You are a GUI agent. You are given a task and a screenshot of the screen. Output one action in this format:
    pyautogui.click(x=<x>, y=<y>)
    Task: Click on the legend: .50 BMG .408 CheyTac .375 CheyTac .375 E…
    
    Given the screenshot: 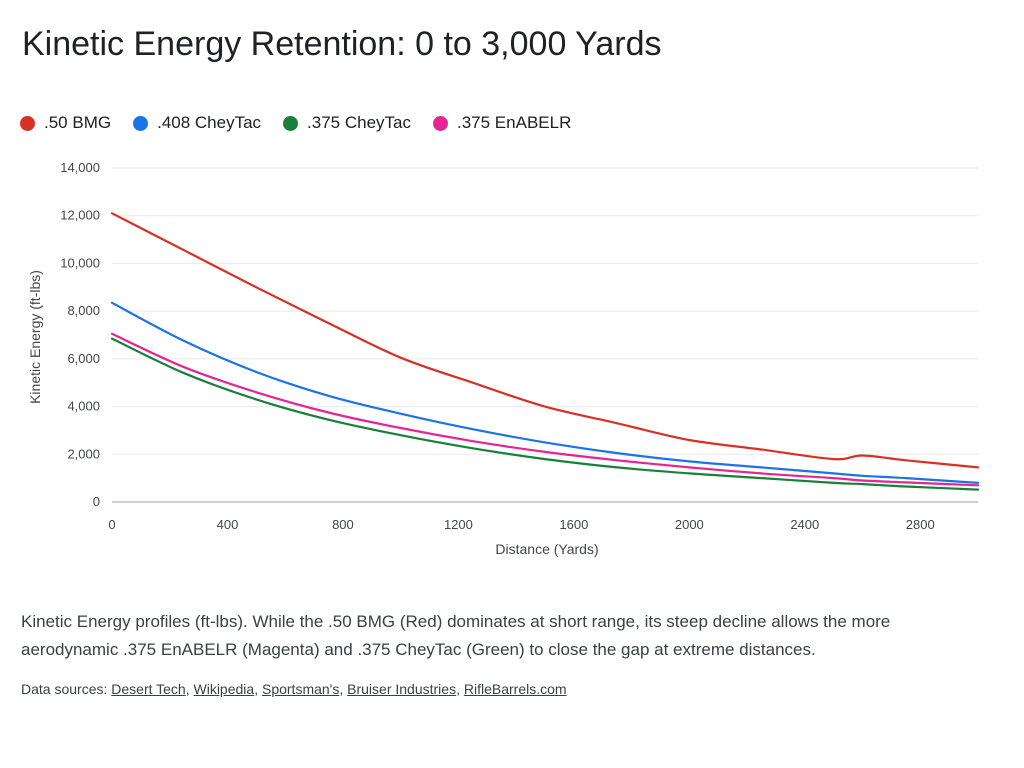 What is the action you would take?
    pyautogui.click(x=295, y=123)
    